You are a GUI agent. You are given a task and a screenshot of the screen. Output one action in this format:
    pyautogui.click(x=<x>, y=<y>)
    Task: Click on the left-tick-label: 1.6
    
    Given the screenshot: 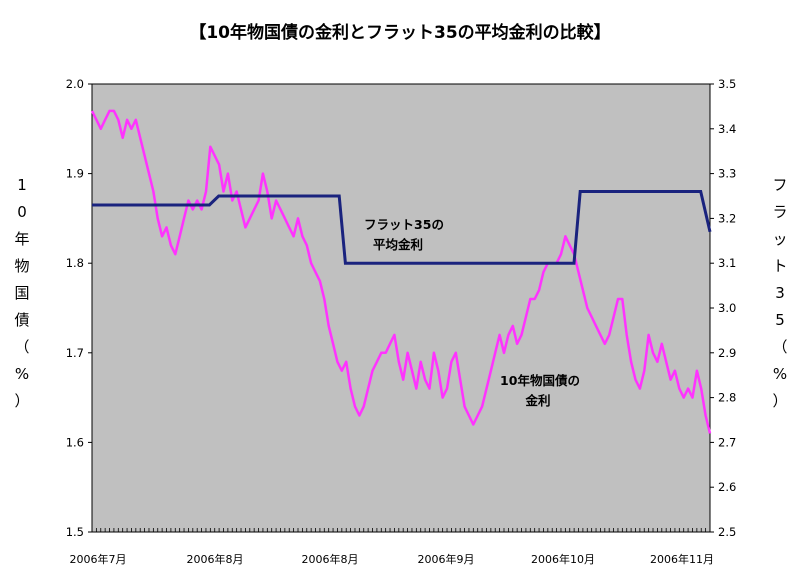 What is the action you would take?
    pyautogui.click(x=75, y=442)
    